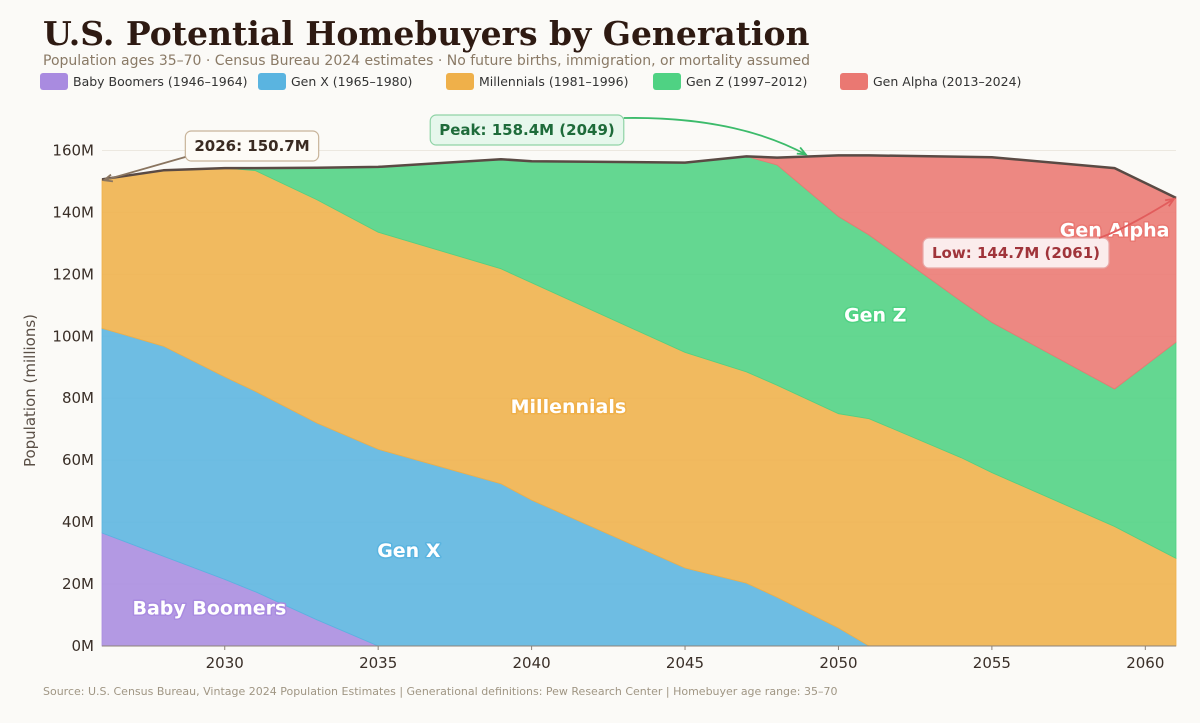 The height and width of the screenshot is (723, 1200). What do you see at coordinates (73, 212) in the screenshot?
I see `y-tick-label: 140M` at bounding box center [73, 212].